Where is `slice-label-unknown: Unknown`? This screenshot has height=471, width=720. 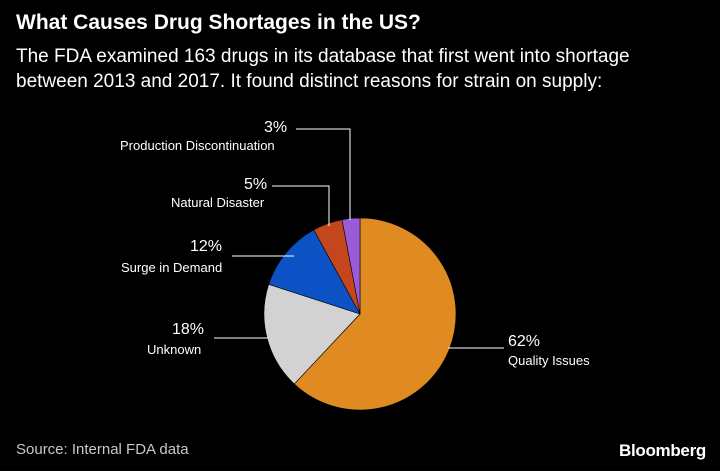
slice-label-unknown: Unknown is located at coordinates (174, 349).